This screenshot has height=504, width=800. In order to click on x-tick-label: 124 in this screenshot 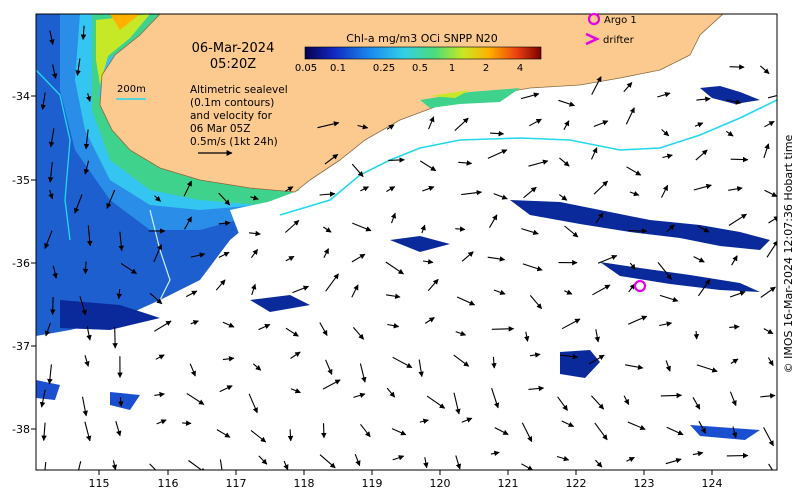, I will do `click(712, 483)`.